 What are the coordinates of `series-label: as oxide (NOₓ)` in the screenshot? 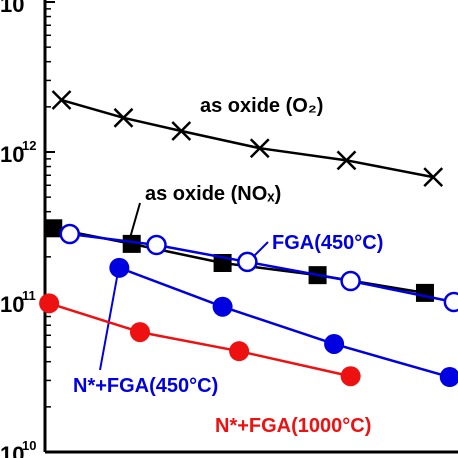 It's located at (213, 194).